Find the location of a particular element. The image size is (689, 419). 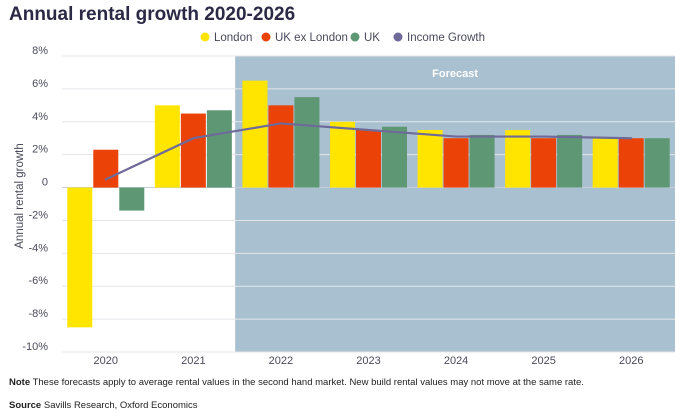

bar-uk-ex-london-2022 is located at coordinates (281, 146).